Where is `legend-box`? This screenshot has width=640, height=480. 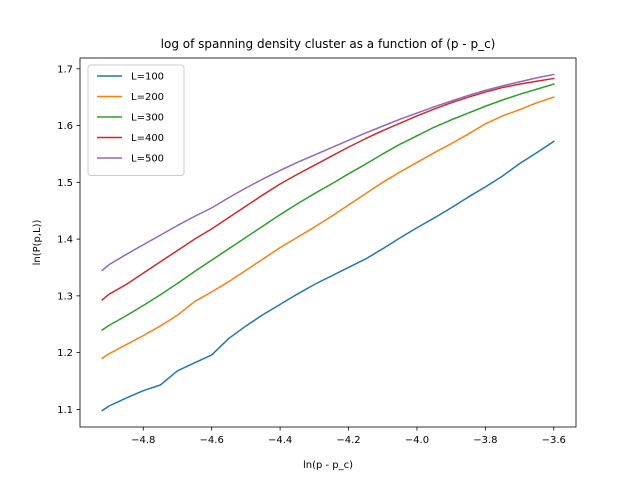
legend-box is located at coordinates (136, 120).